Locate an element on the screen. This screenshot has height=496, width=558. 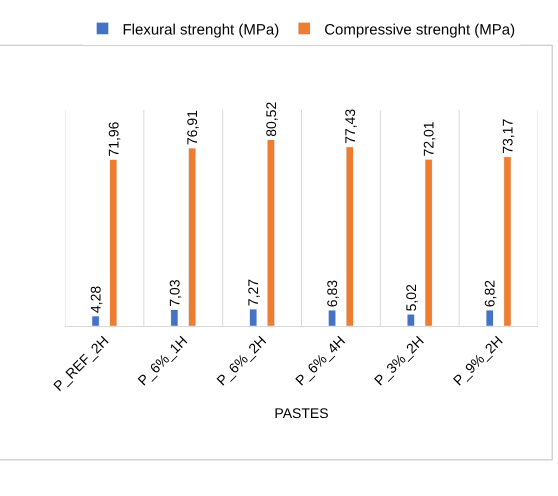
x-axis-title: PASTES is located at coordinates (301, 413).